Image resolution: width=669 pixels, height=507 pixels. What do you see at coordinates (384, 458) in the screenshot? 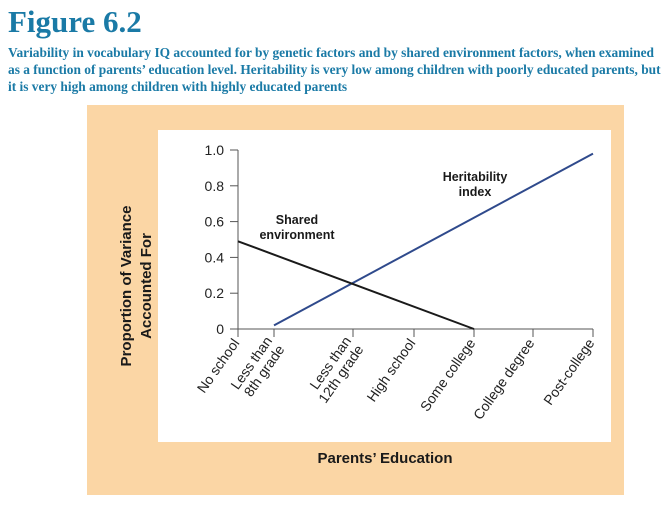
I see `x-axis-title: Parents’ Education` at bounding box center [384, 458].